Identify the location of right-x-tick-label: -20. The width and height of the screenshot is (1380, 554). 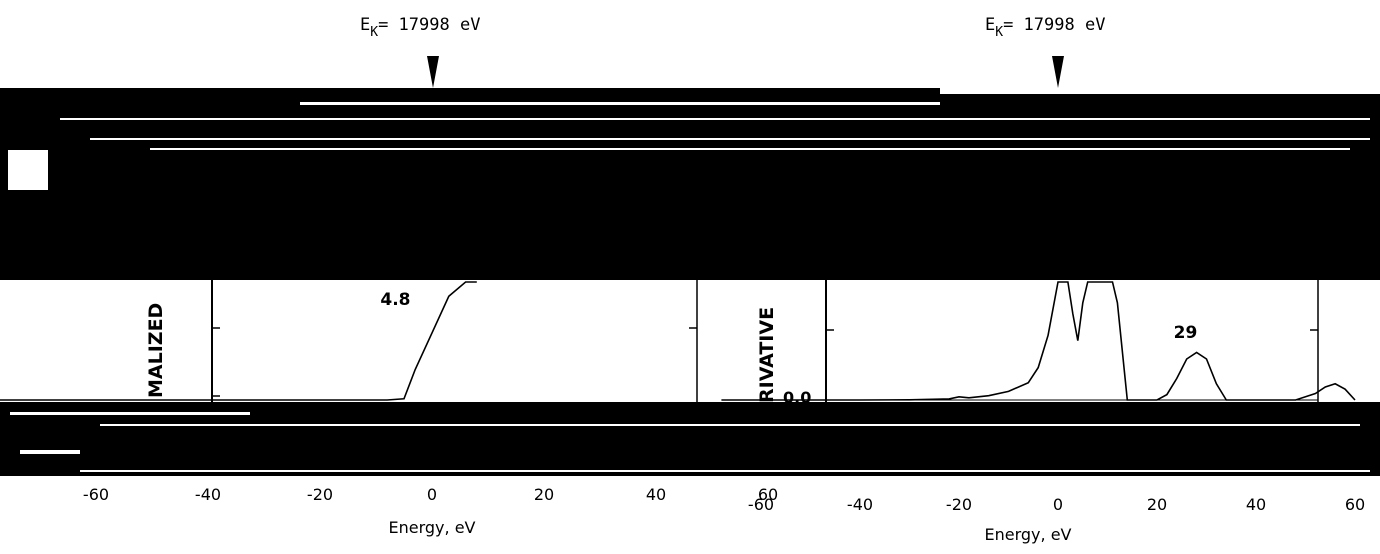
(959, 504).